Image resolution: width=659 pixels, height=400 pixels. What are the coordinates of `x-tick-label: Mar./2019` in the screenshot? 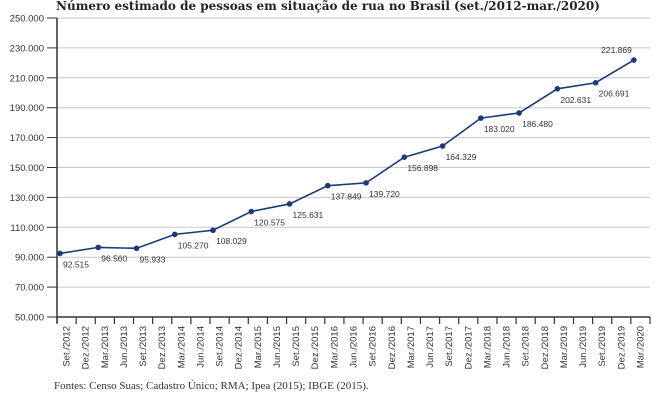 It's located at (564, 347).